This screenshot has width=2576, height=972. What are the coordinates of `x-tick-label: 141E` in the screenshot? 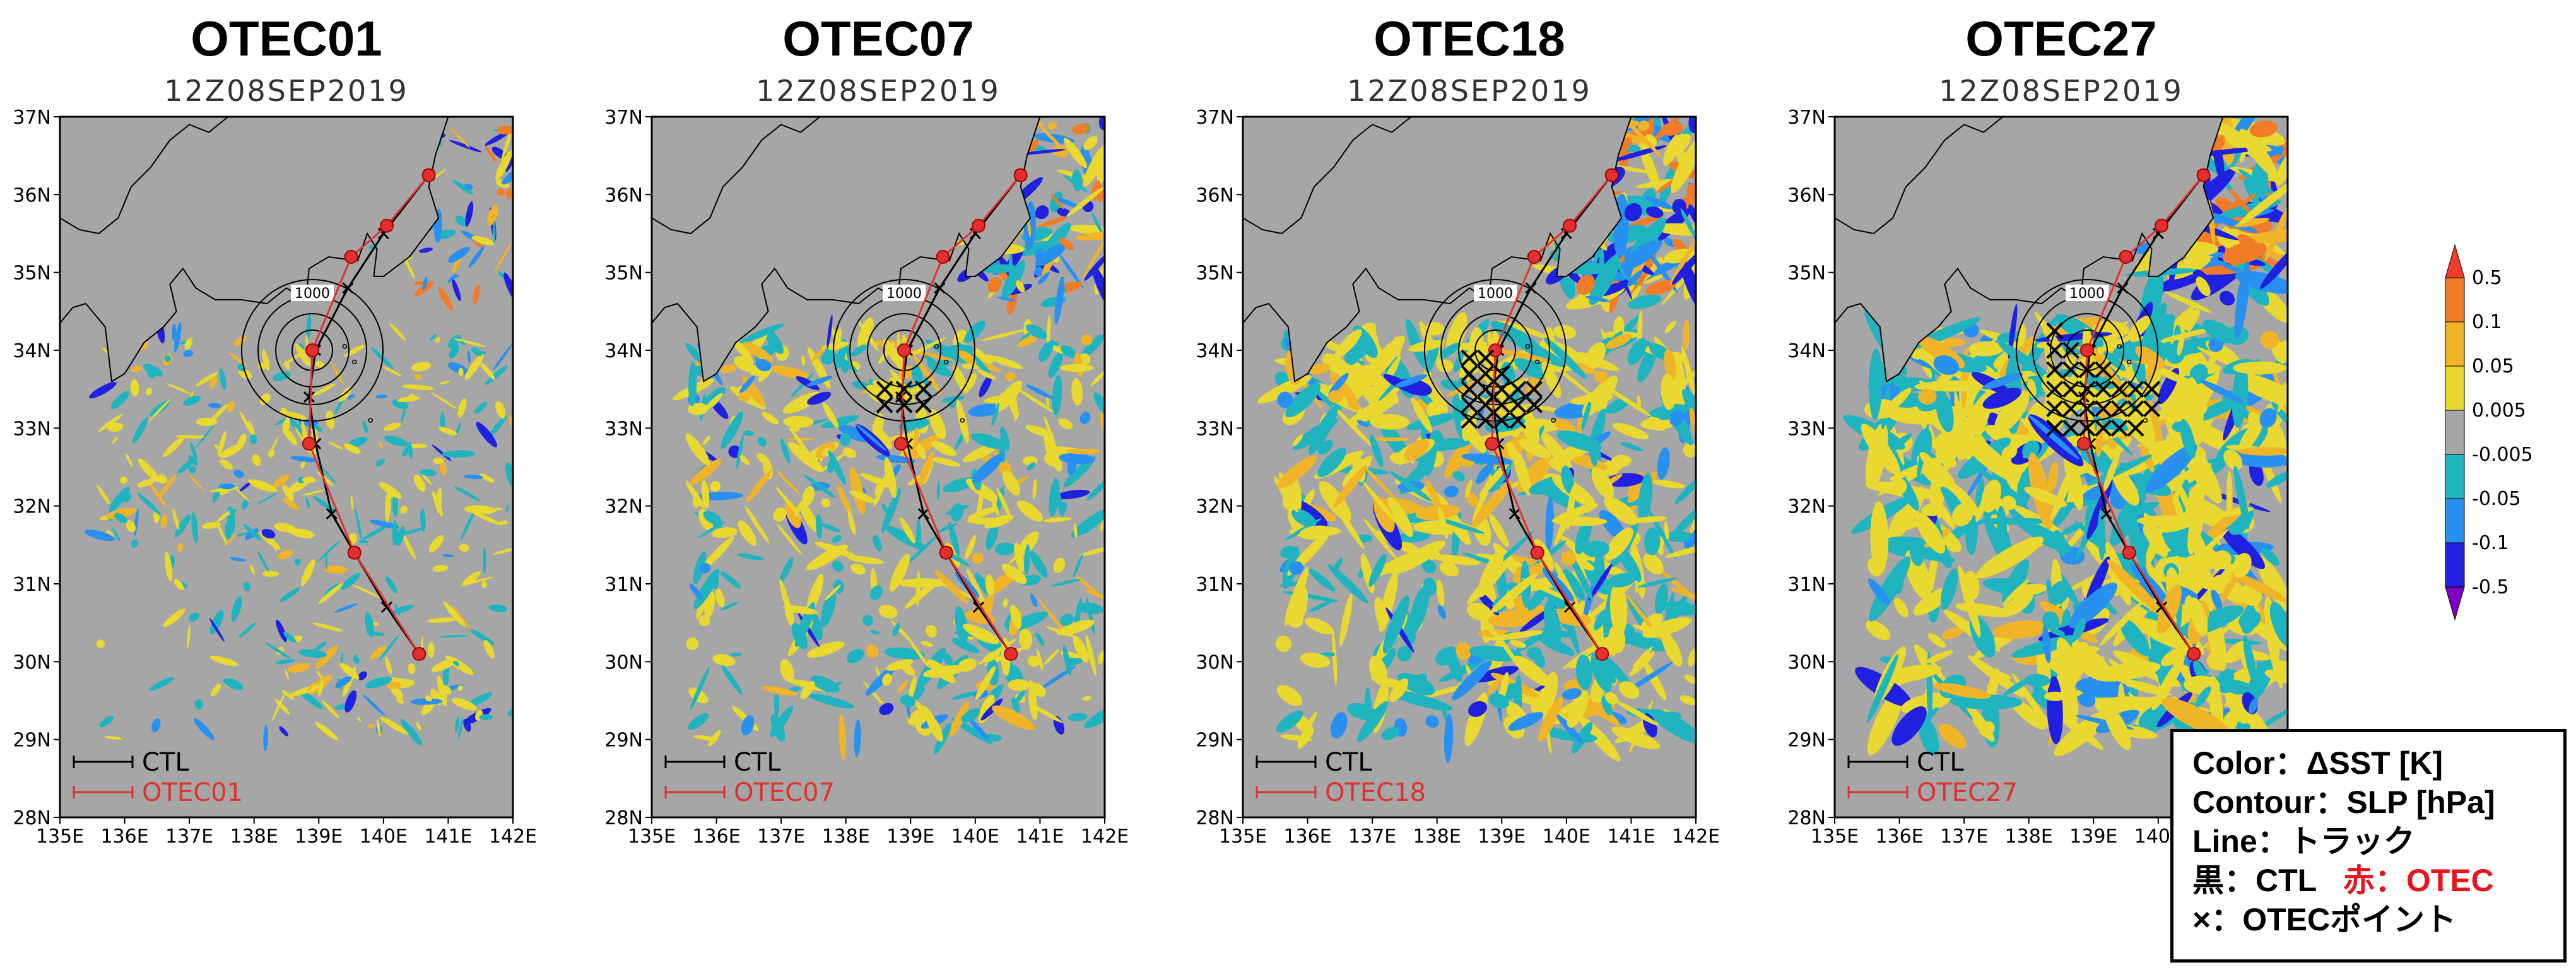 It's located at (448, 837).